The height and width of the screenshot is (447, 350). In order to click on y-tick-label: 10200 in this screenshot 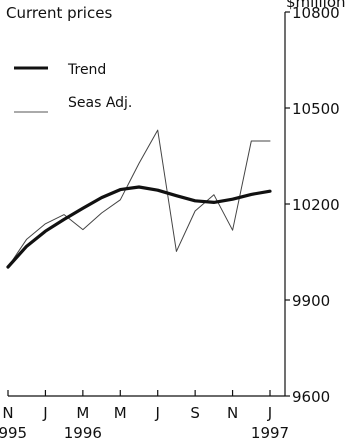, I will do `click(316, 205)`.